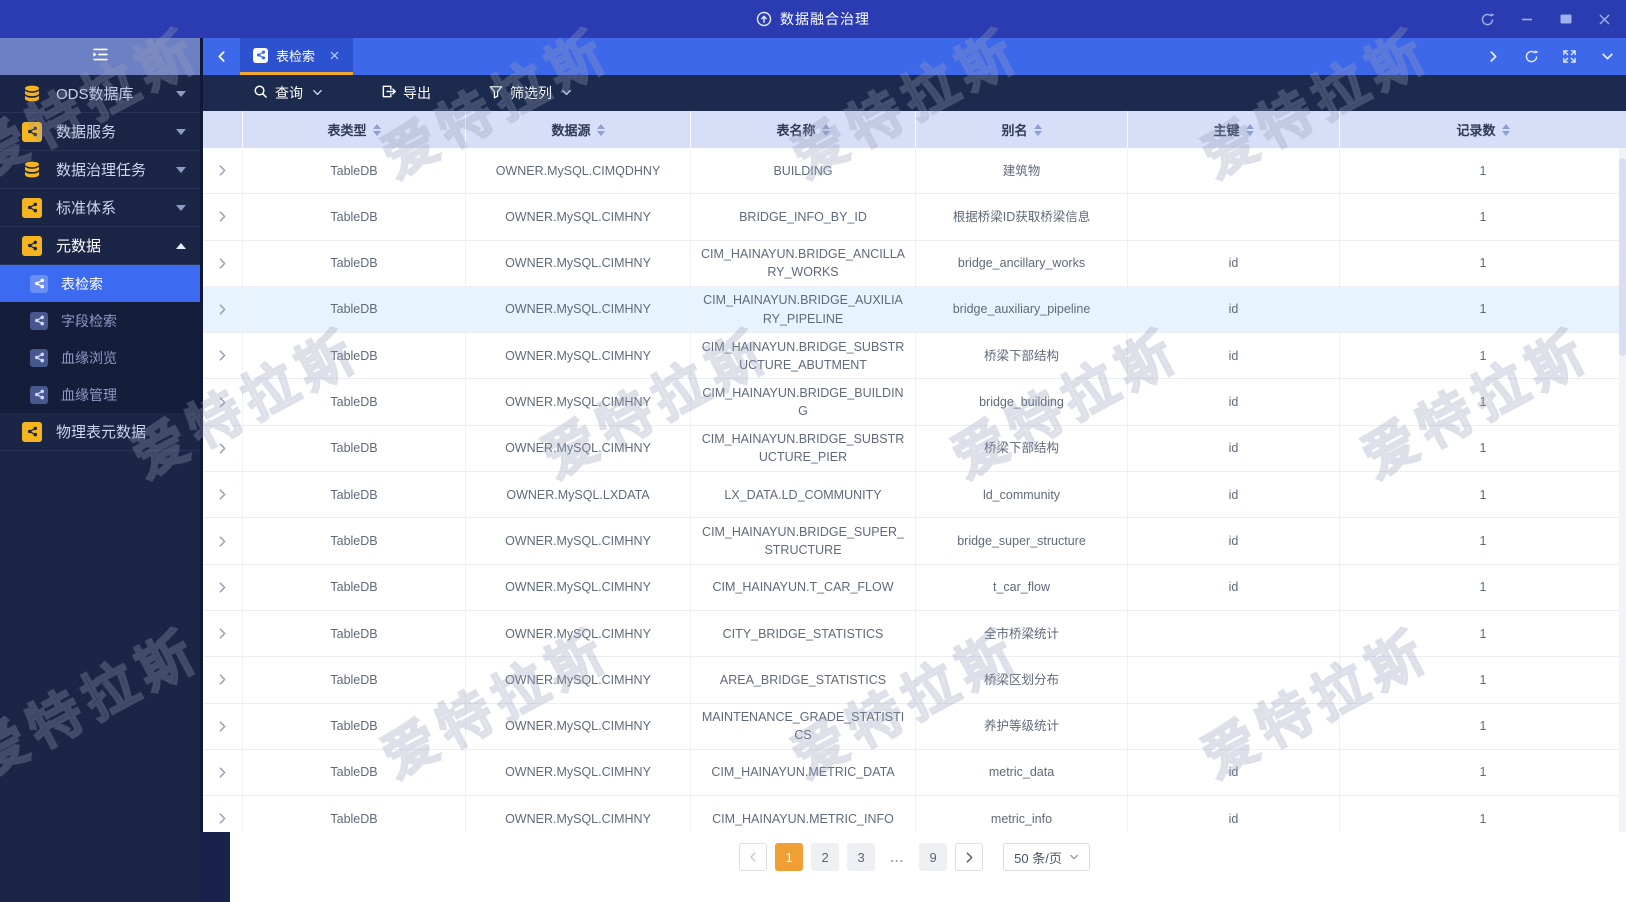 This screenshot has height=902, width=1626. I want to click on column-header: 表名称, so click(803, 129).